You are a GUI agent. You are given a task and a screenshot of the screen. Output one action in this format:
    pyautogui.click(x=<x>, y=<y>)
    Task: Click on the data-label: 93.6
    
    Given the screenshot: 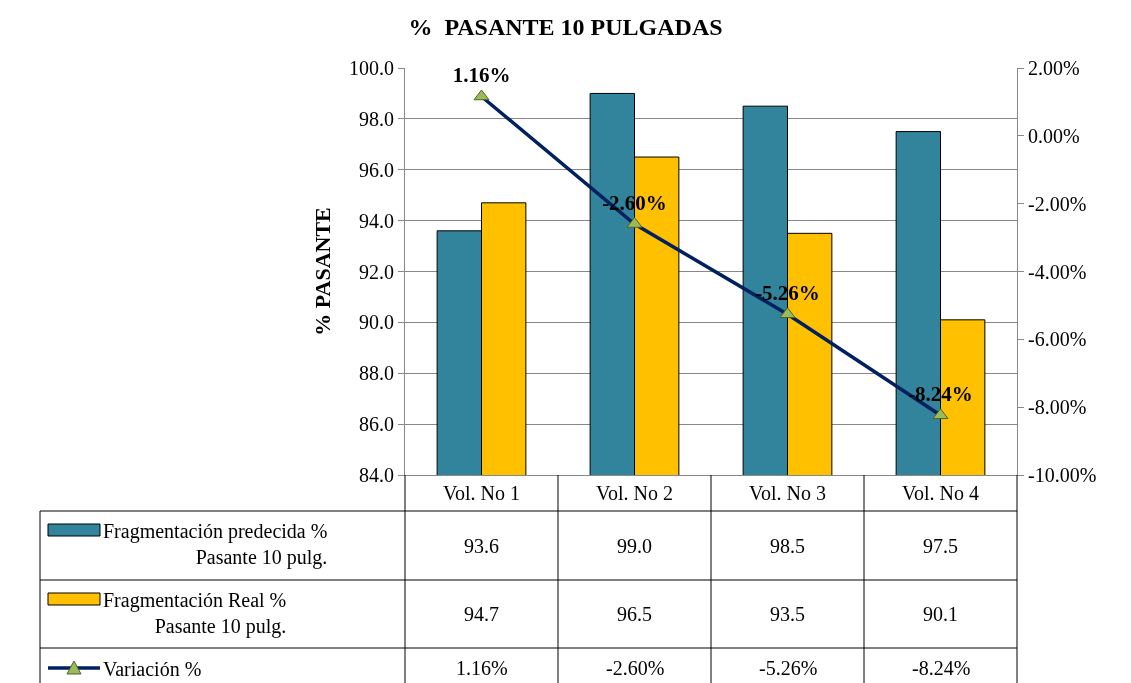 What is the action you would take?
    pyautogui.click(x=481, y=546)
    